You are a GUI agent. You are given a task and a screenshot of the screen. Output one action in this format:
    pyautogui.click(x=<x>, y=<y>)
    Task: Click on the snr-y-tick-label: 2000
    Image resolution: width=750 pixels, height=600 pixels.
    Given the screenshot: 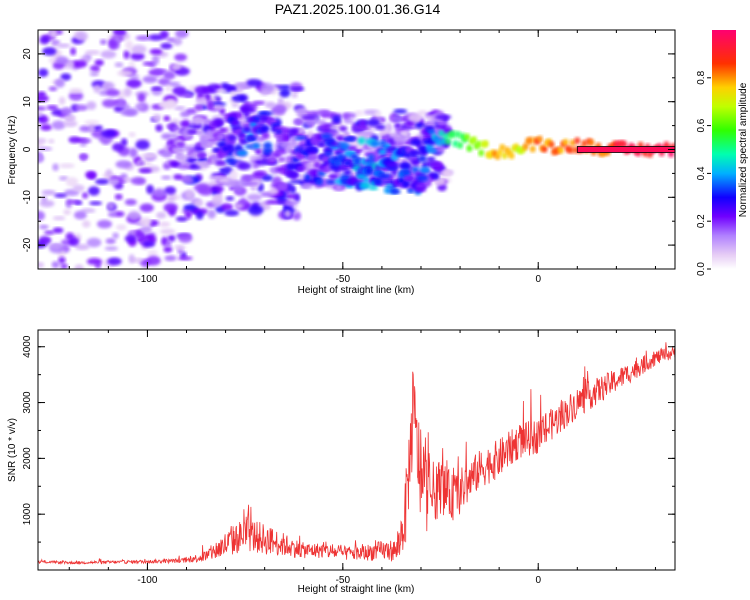 What is the action you would take?
    pyautogui.click(x=27, y=458)
    